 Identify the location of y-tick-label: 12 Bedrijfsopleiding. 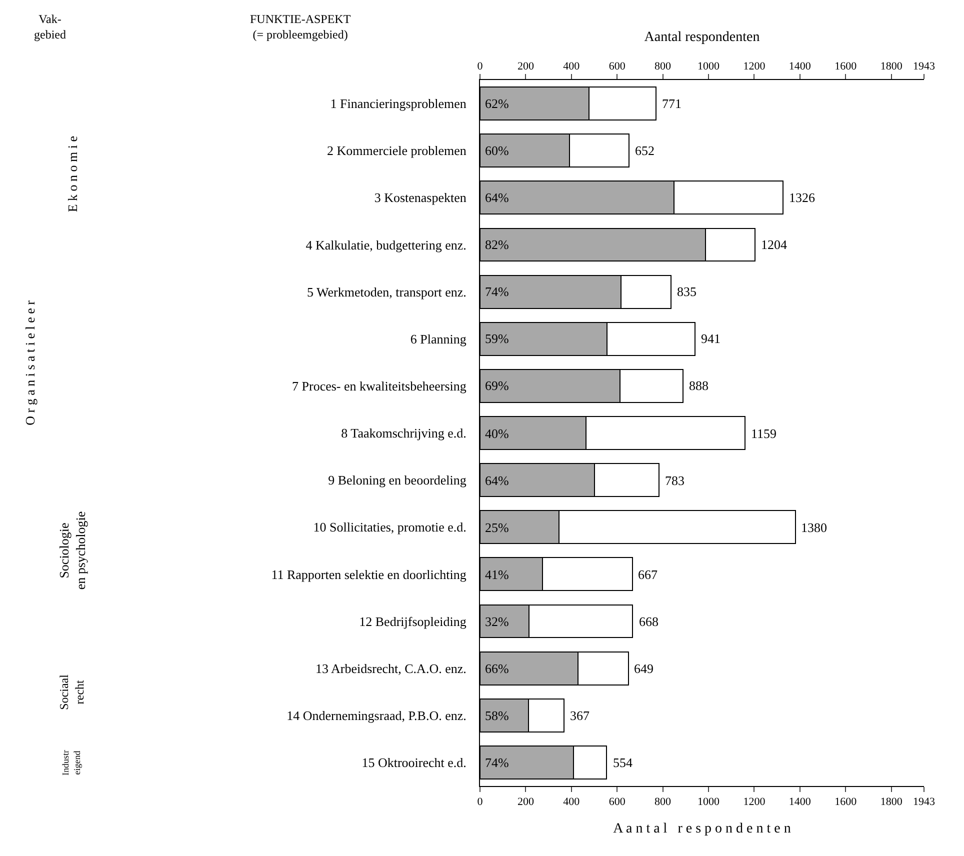
(413, 621).